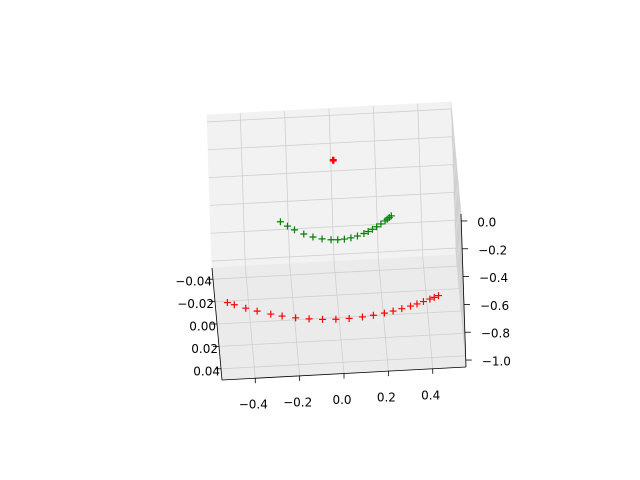 The image size is (640, 480). I want to click on y-tick-label: 0.02, so click(204, 349).